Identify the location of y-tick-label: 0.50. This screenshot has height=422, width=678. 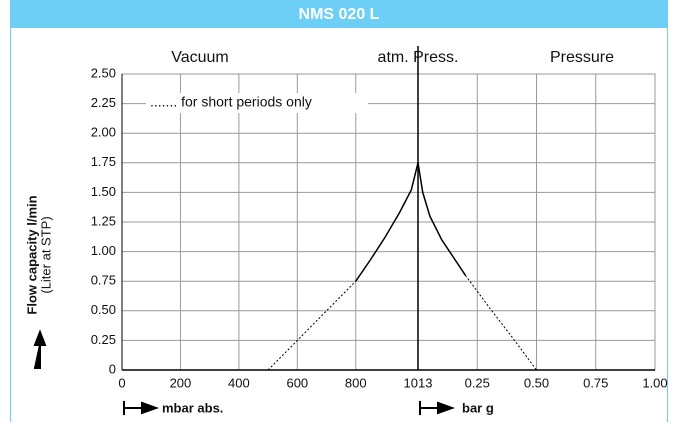
(103, 309).